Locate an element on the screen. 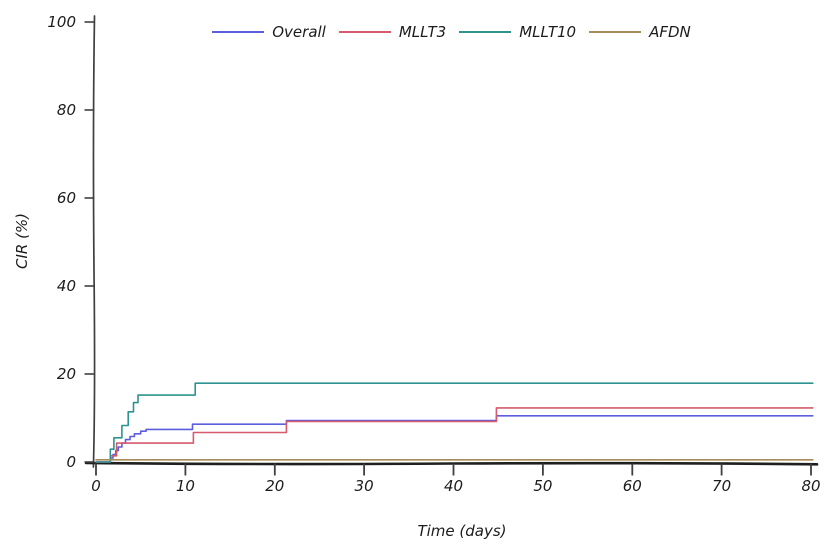 The width and height of the screenshot is (831, 554). y-axis-line is located at coordinates (94, 241).